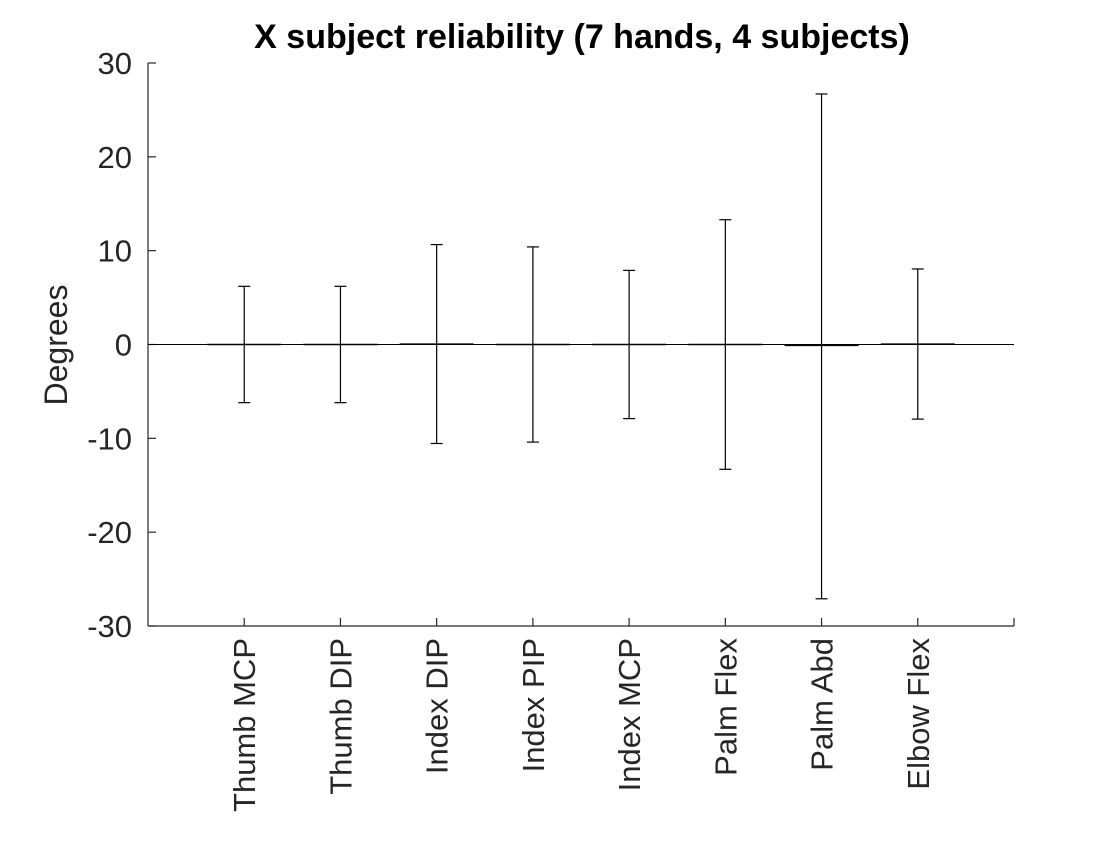 The height and width of the screenshot is (845, 1120). What do you see at coordinates (629, 714) in the screenshot?
I see `x-tick-label: Index MCP` at bounding box center [629, 714].